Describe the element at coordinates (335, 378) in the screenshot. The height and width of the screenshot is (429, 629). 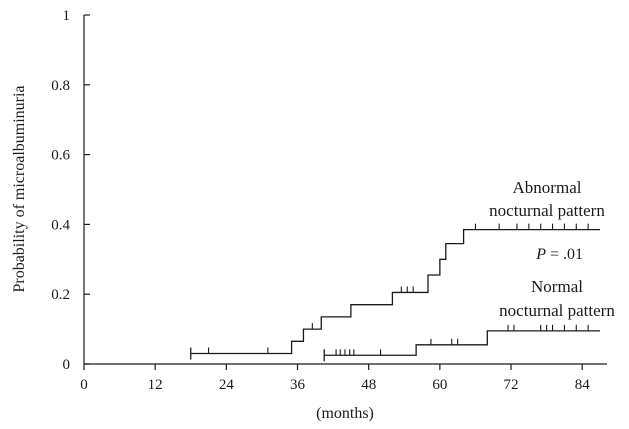
I see `x-ticks: 0 12 24 36 48 60 72 84` at that location.